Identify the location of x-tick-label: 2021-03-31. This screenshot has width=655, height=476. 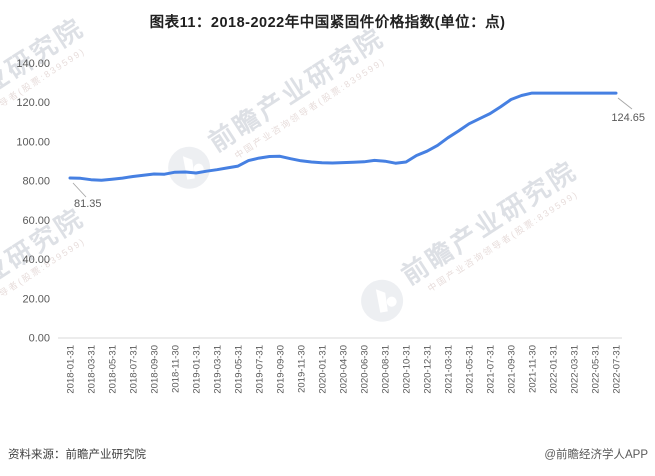
(449, 369).